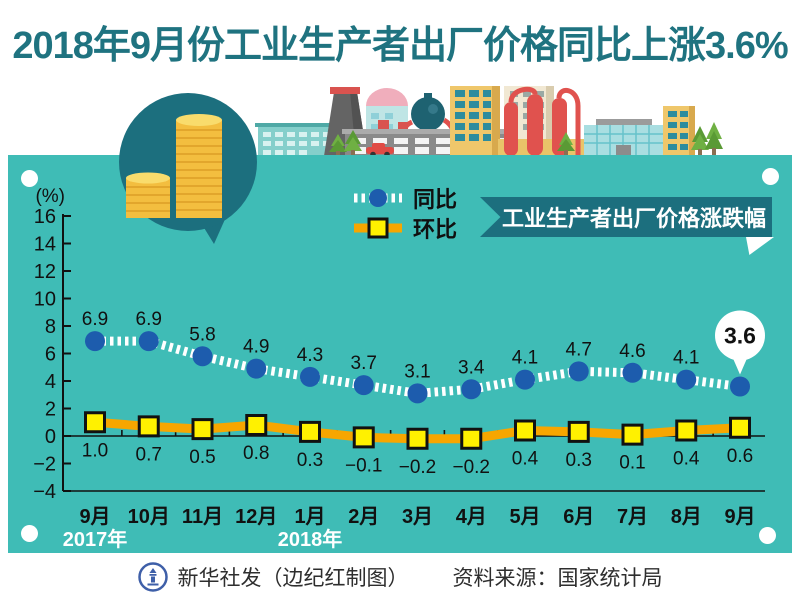  What do you see at coordinates (50, 355) in the screenshot?
I see `svg-text: 6` at bounding box center [50, 355].